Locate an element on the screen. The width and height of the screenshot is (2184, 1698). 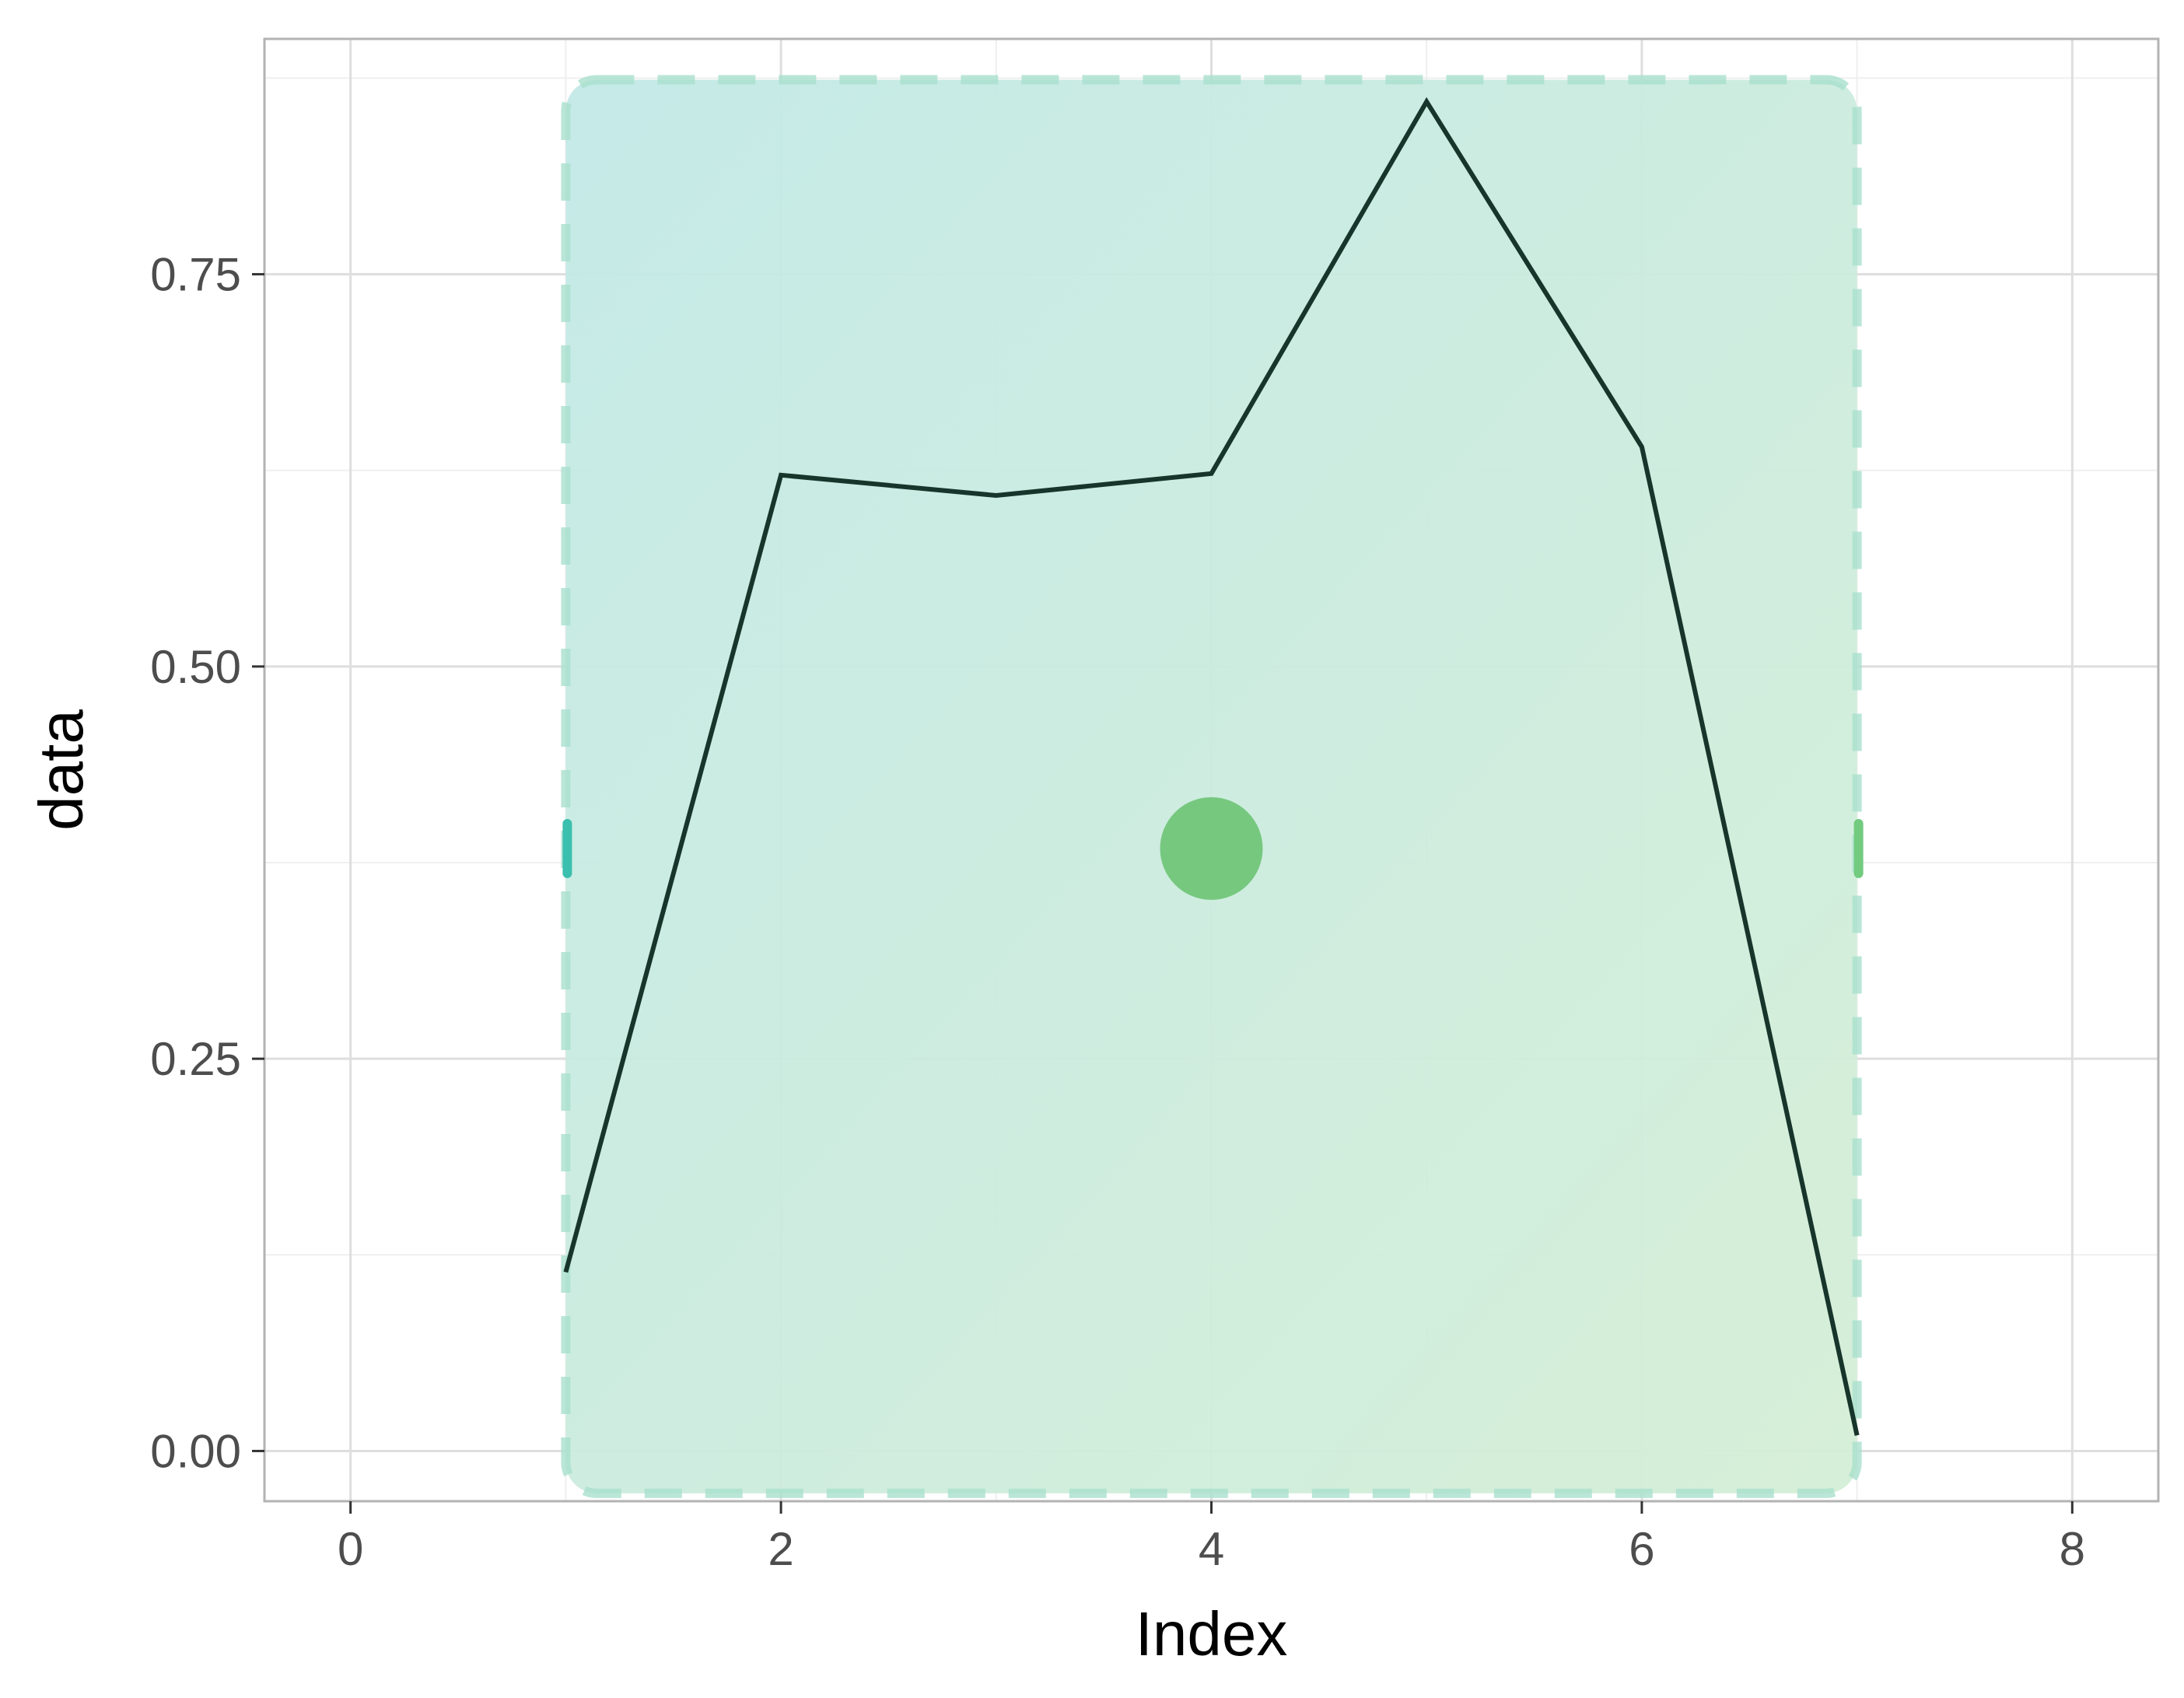
mean-point is located at coordinates (1212, 848).